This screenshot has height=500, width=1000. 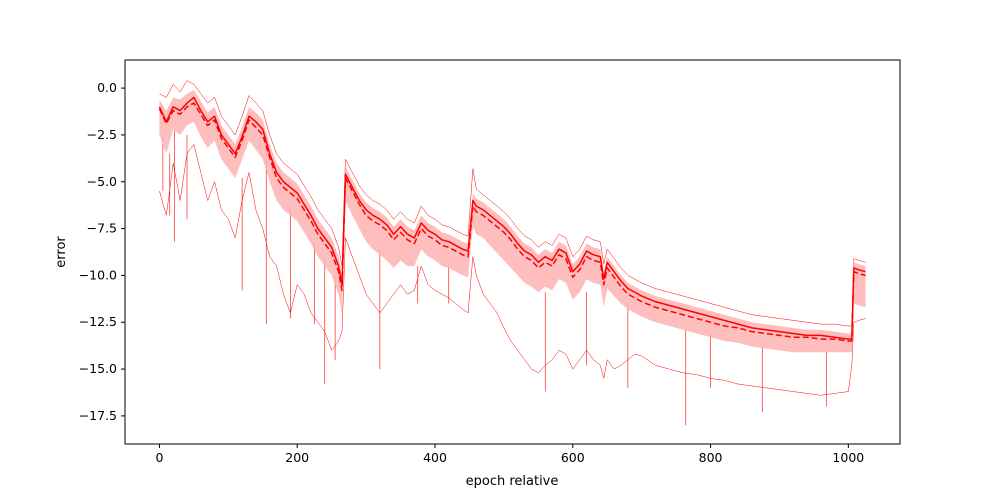 What do you see at coordinates (102, 228) in the screenshot?
I see `y-tick-label: −7.5` at bounding box center [102, 228].